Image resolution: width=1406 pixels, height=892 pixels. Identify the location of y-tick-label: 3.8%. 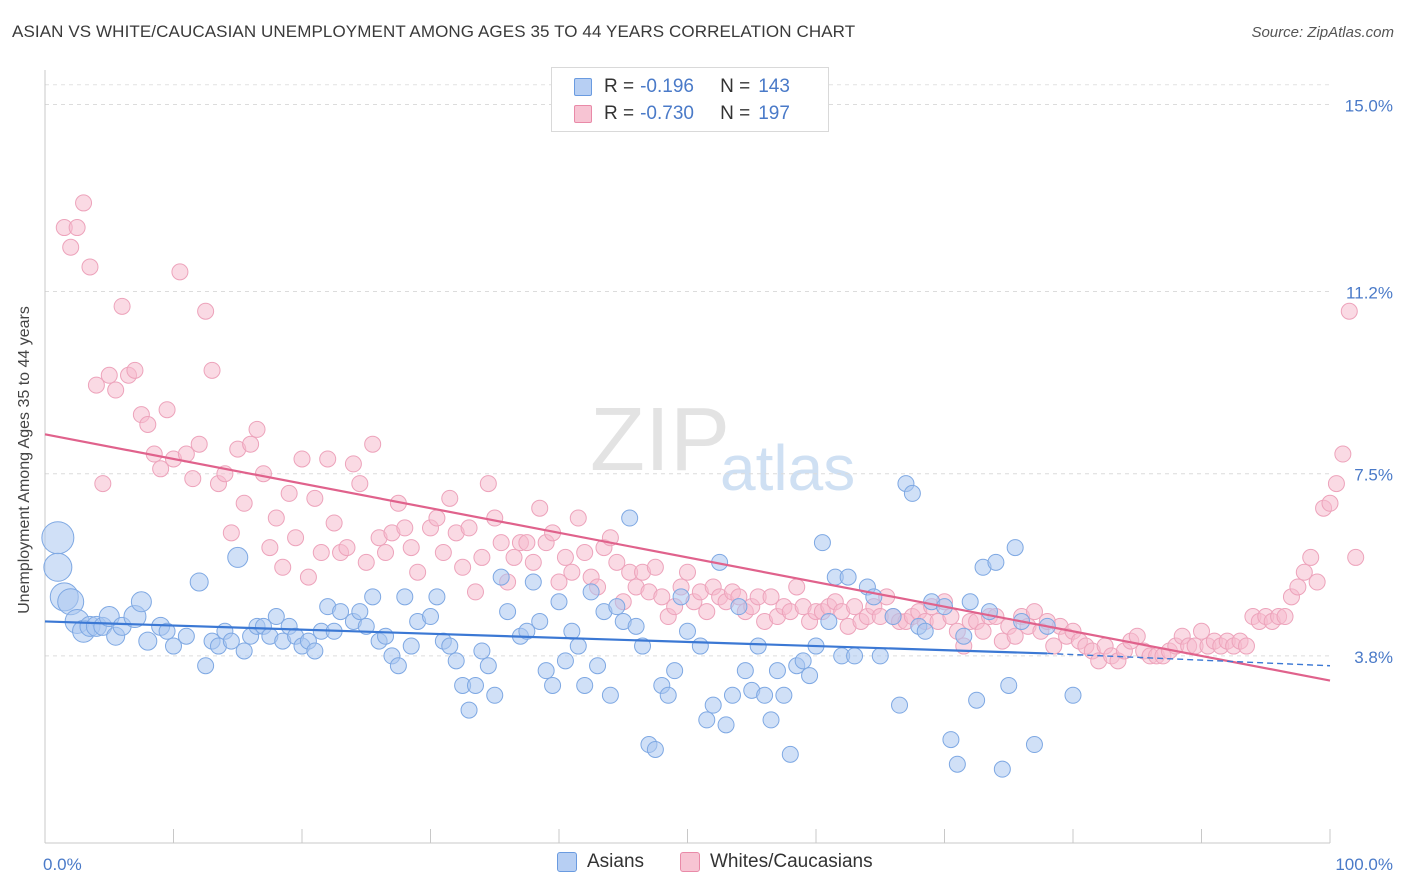
(1373, 657).